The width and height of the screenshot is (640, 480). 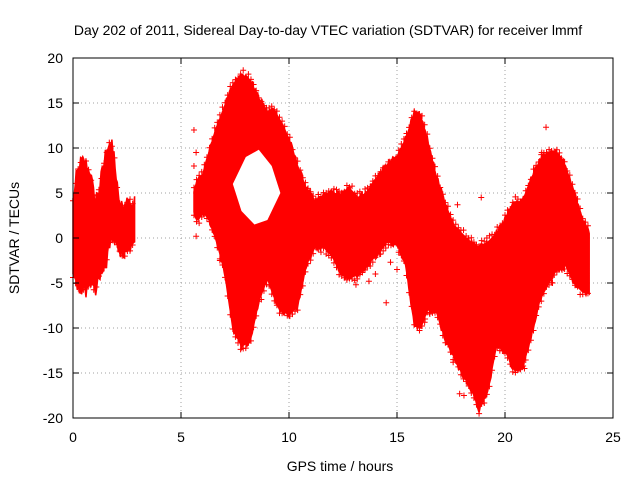 What do you see at coordinates (55, 148) in the screenshot?
I see `y-tick-label: 10` at bounding box center [55, 148].